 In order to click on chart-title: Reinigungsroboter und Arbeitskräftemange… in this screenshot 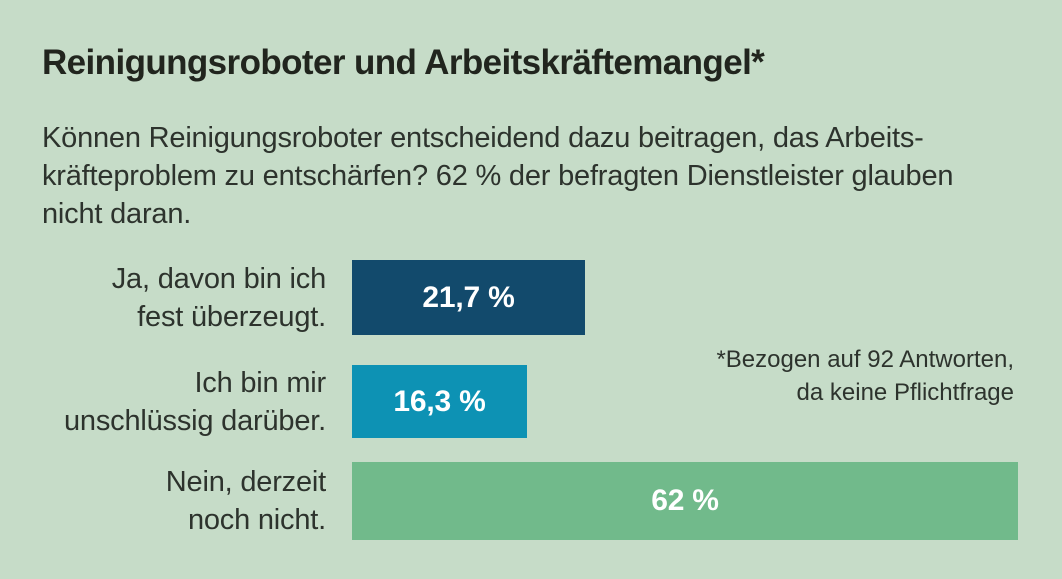, I will do `click(403, 62)`.